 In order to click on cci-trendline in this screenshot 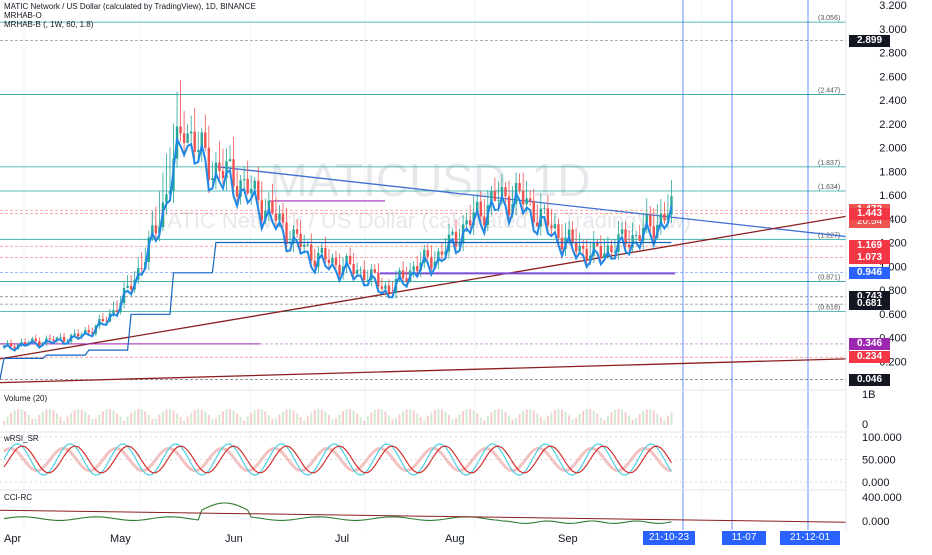, I will do `click(423, 516)`.